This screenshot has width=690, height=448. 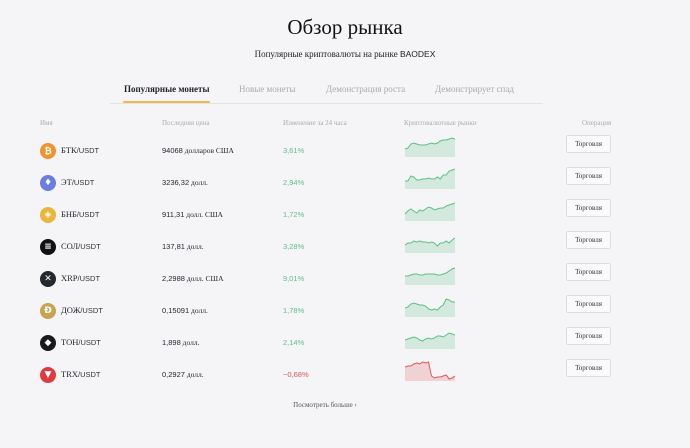 I want to click on coin-pair-name: ТОН/USDT, so click(x=81, y=342).